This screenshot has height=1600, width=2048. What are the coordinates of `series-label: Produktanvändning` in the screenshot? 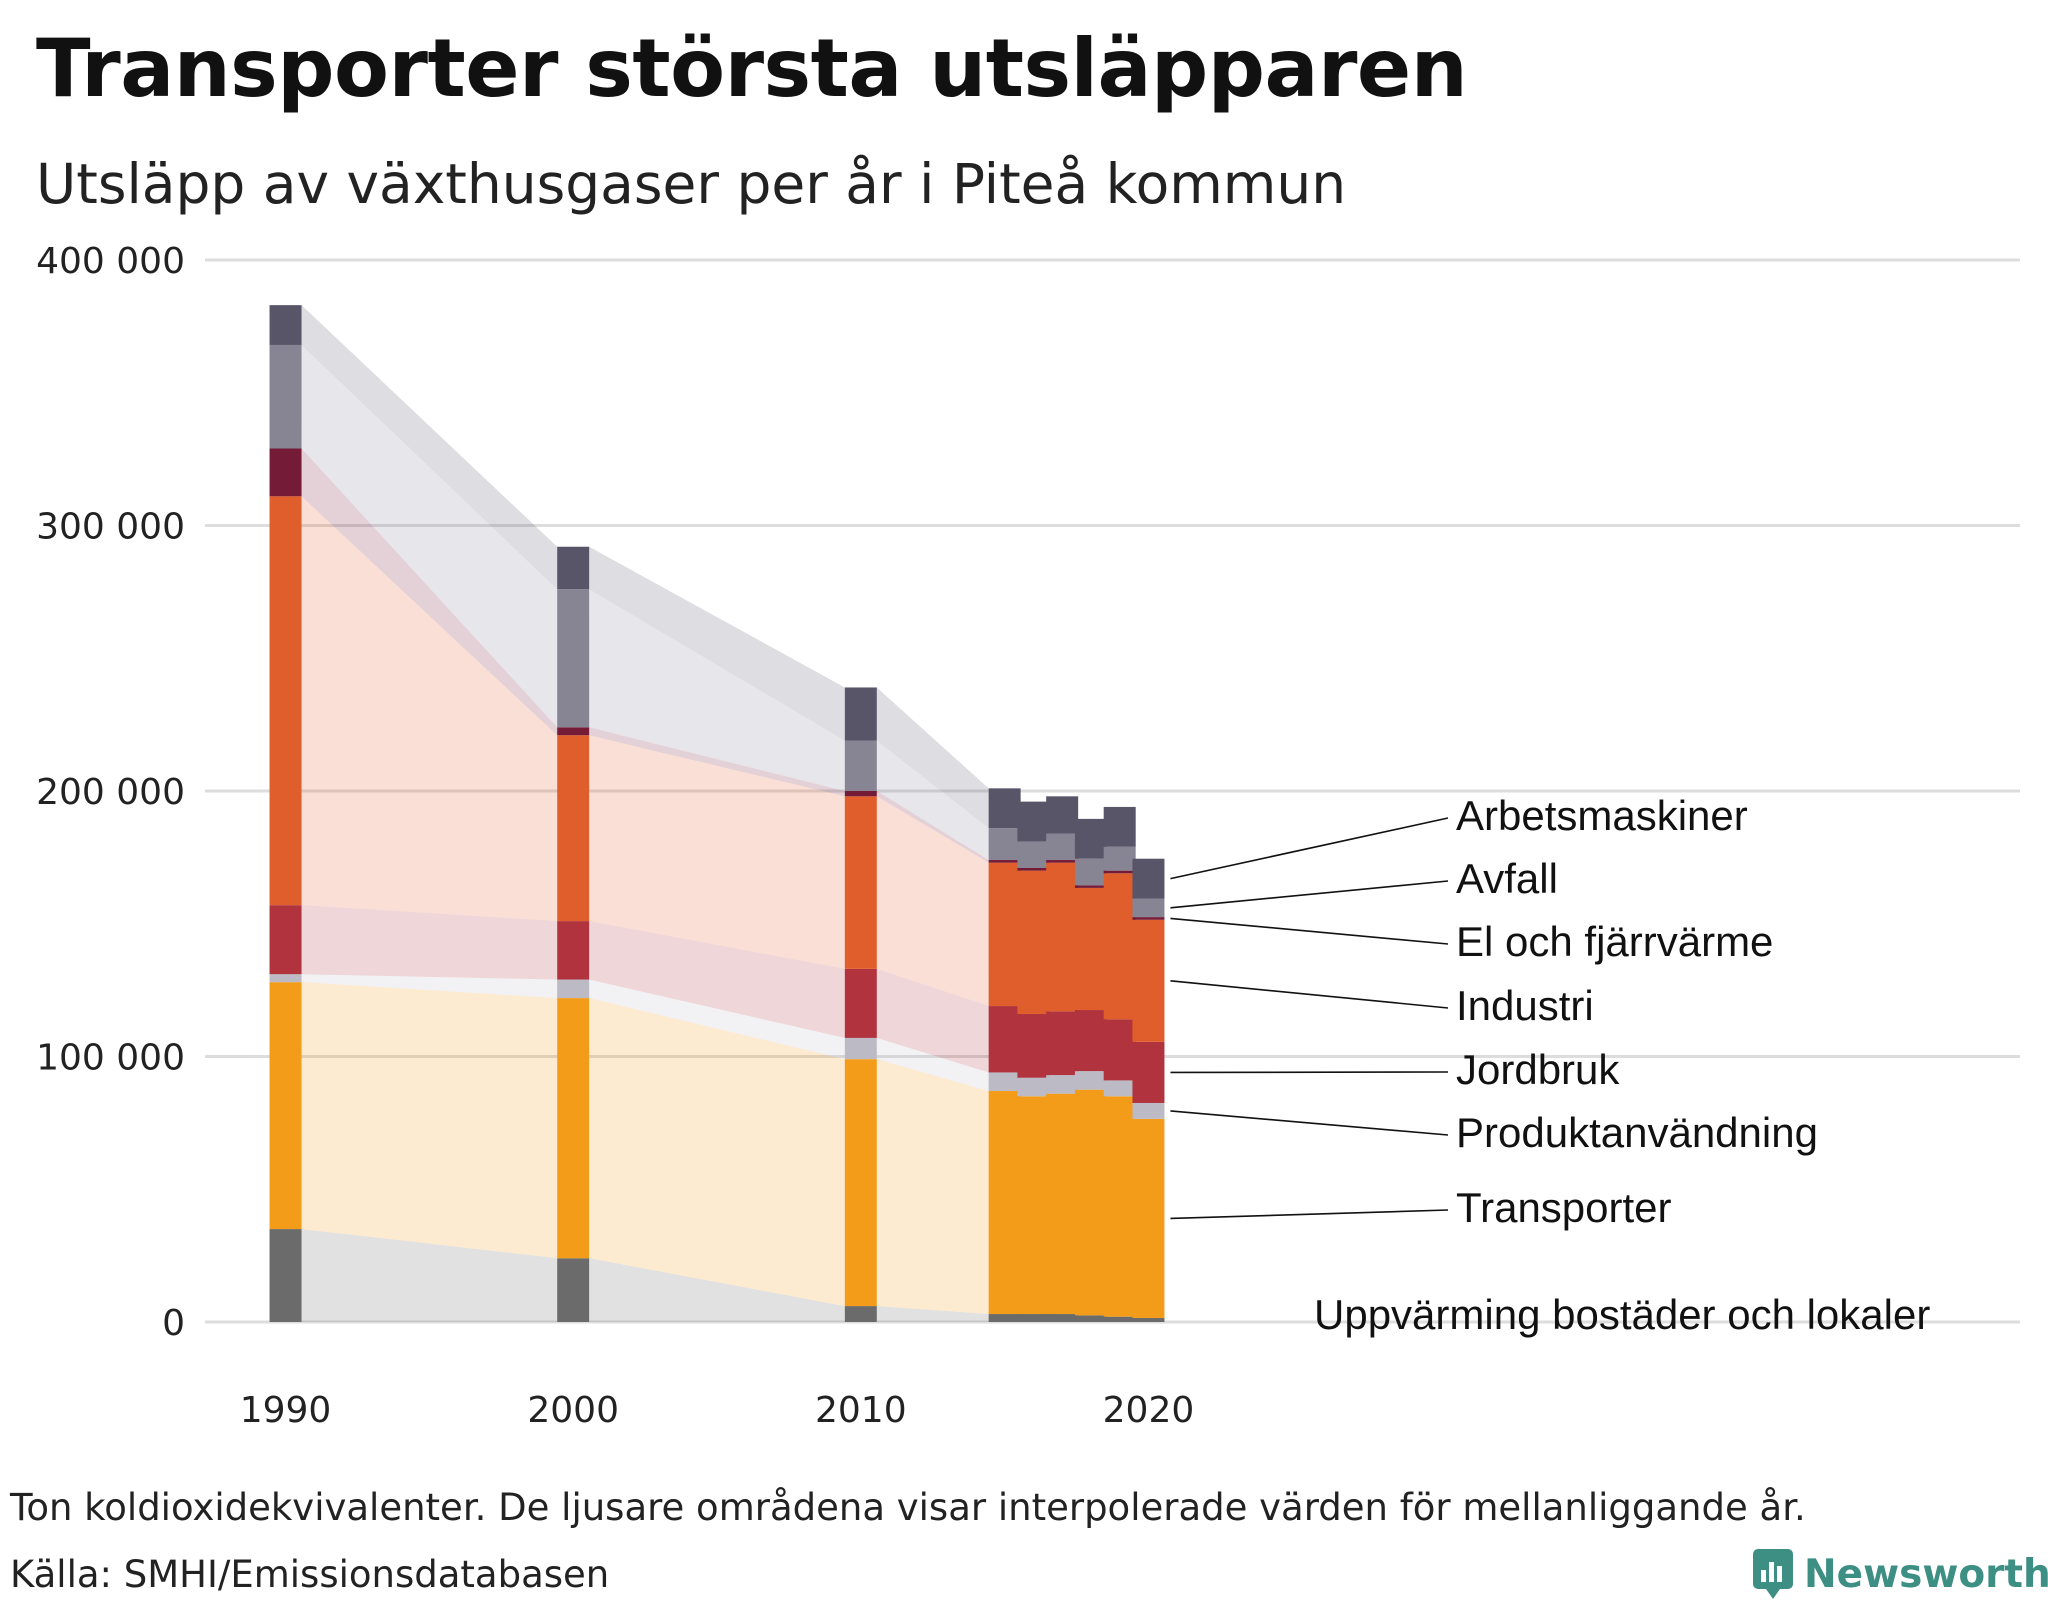 It's located at (1637, 1132).